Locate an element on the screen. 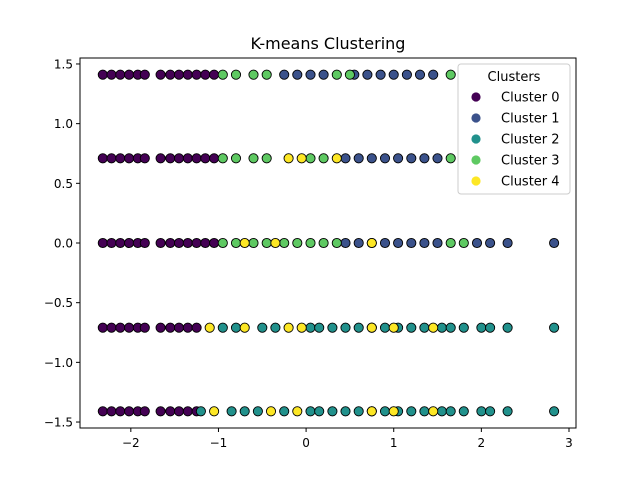  x-axis: −2 −1 0 1 2 3 is located at coordinates (347, 439).